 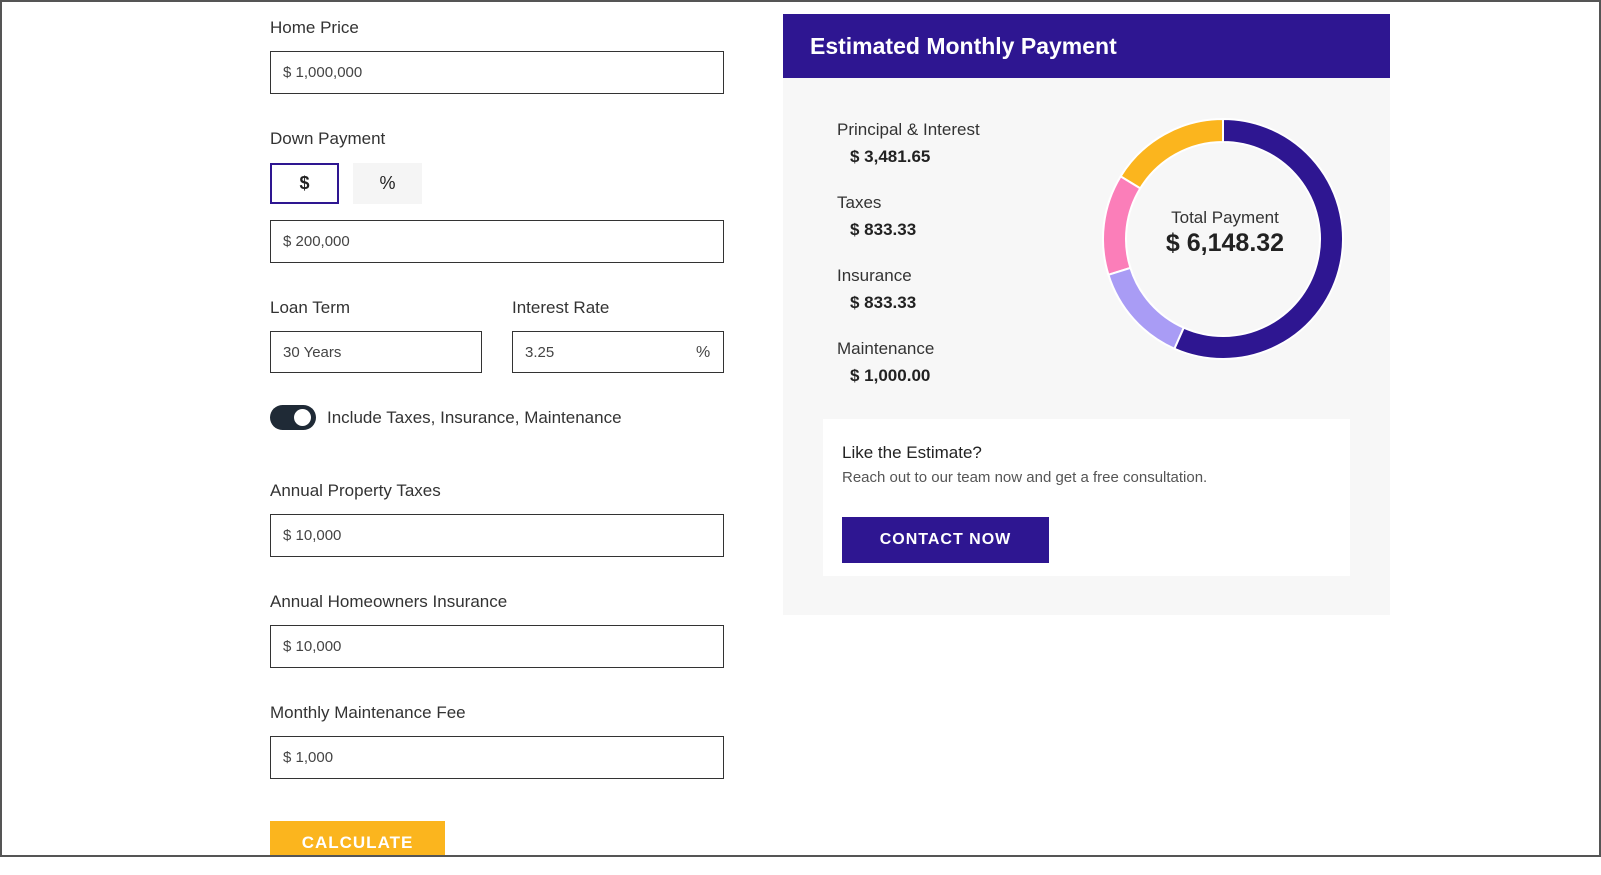 What do you see at coordinates (302, 417) in the screenshot?
I see `switch-knob` at bounding box center [302, 417].